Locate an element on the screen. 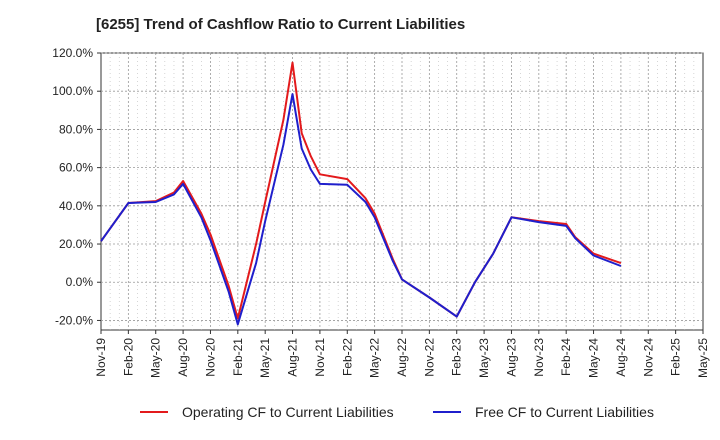 Image resolution: width=720 pixels, height=440 pixels. x-tick-label: Aug-22 is located at coordinates (402, 357).